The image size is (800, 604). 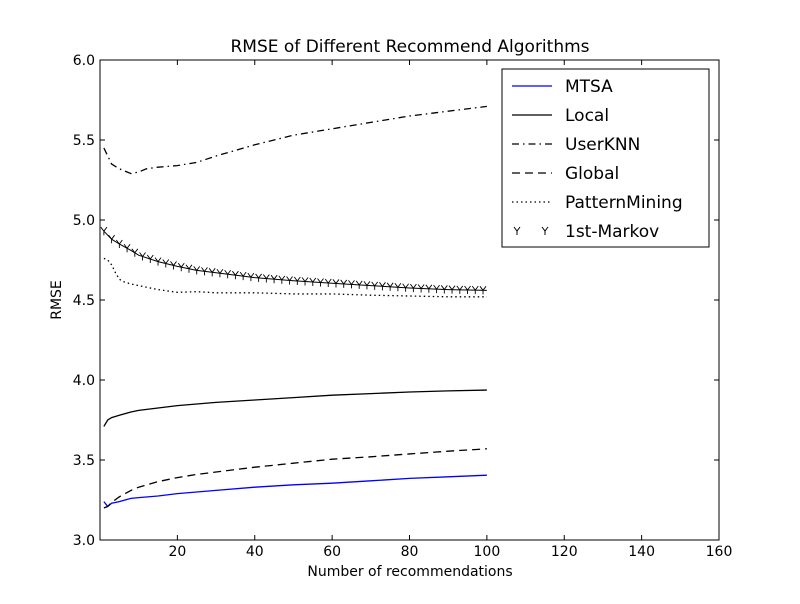 I want to click on y-tick-label: 5.5, so click(x=84, y=141).